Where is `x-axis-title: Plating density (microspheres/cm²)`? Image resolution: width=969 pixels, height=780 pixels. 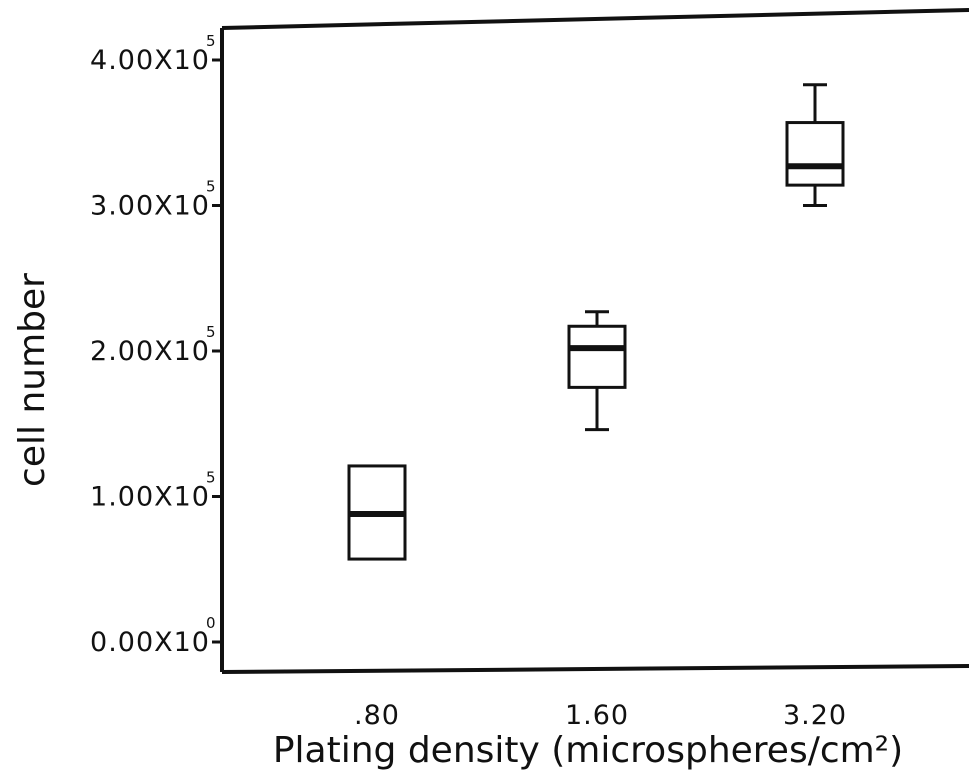
x-axis-title: Plating density (microspheres/cm²) is located at coordinates (588, 750).